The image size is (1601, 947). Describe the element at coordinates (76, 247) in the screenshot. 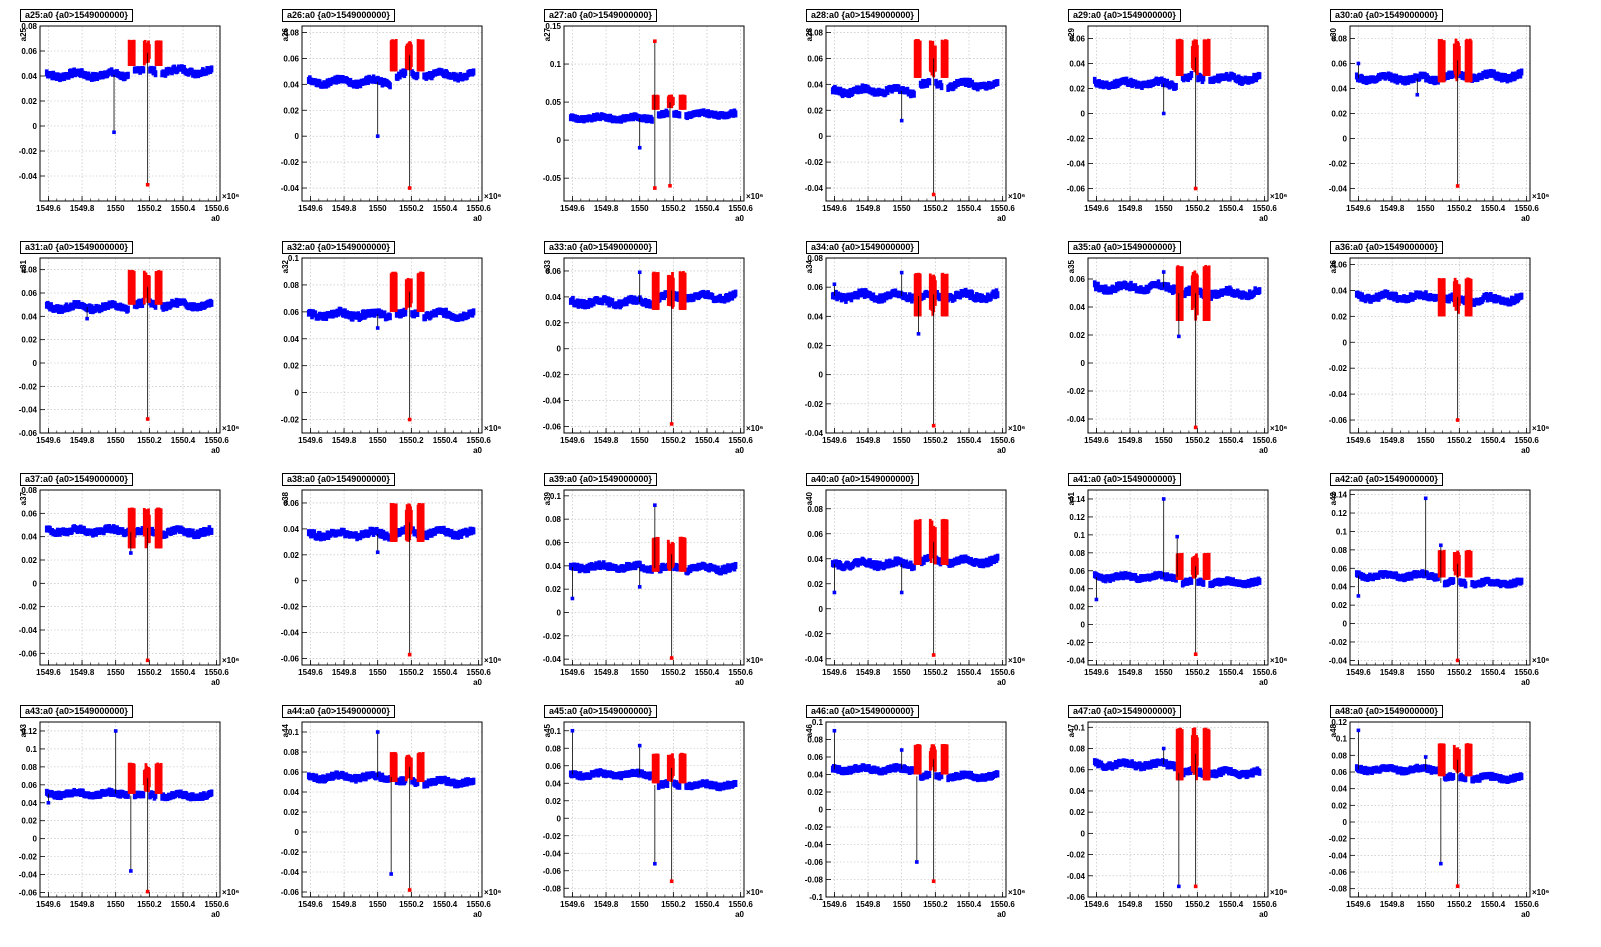

I see `graph-title: a31:a0 {a0>1549000000}` at that location.